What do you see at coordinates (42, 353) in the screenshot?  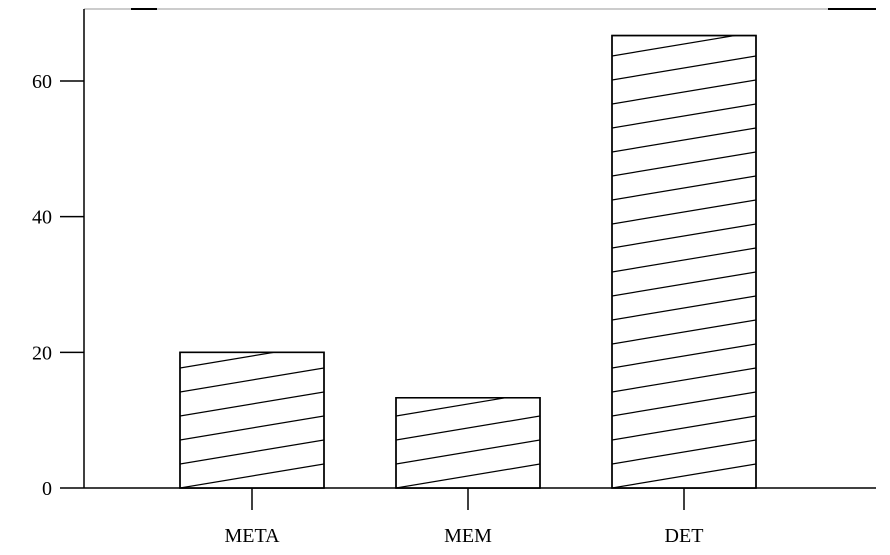 I see `y-tick-label: 20` at bounding box center [42, 353].